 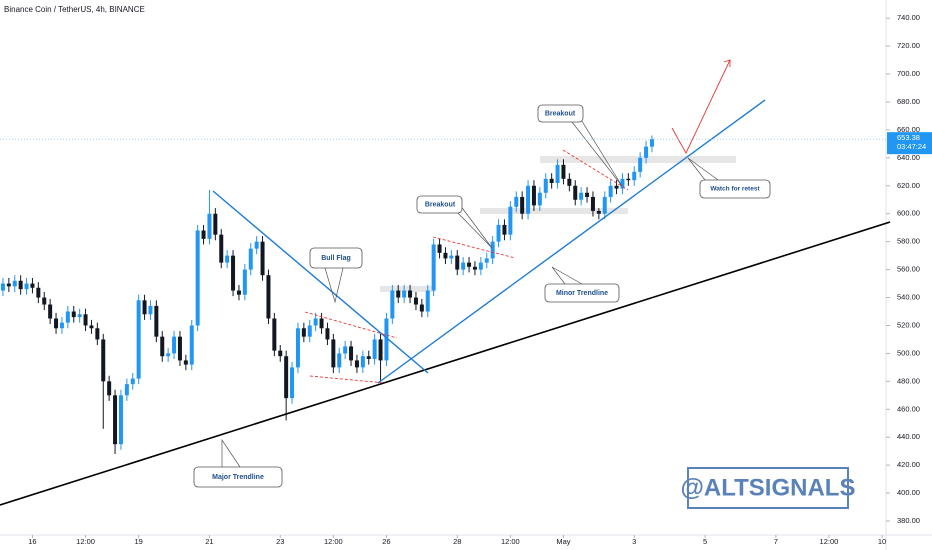 What do you see at coordinates (563, 541) in the screenshot?
I see `x-tick-label: May` at bounding box center [563, 541].